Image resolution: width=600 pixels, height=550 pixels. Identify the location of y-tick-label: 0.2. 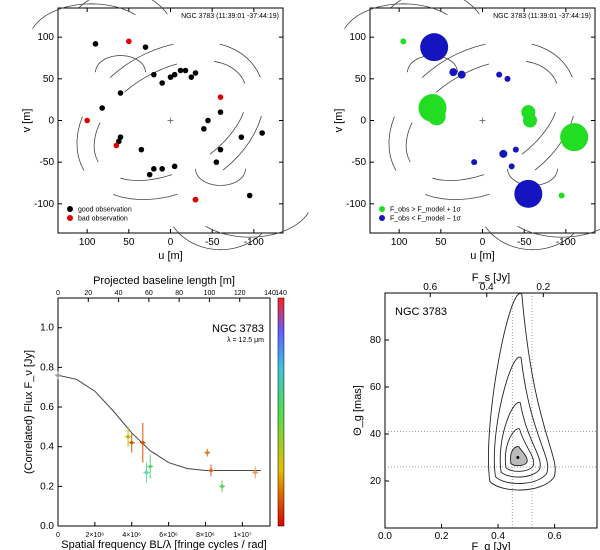
(47, 486).